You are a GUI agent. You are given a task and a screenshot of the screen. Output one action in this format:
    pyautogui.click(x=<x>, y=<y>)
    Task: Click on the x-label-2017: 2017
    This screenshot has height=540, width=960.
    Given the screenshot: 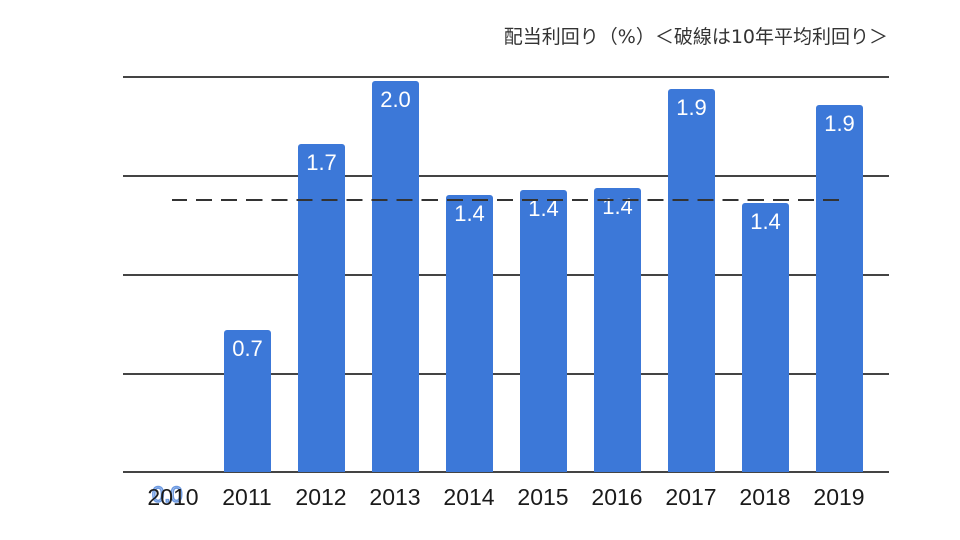 What is the action you would take?
    pyautogui.click(x=691, y=497)
    